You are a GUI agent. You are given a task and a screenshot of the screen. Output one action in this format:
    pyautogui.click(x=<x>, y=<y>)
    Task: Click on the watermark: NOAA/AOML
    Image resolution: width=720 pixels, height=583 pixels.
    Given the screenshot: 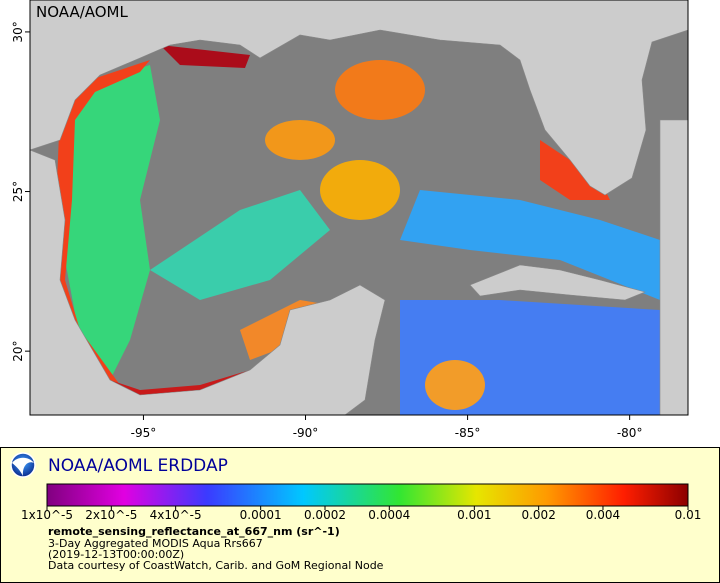 What is the action you would take?
    pyautogui.click(x=82, y=12)
    